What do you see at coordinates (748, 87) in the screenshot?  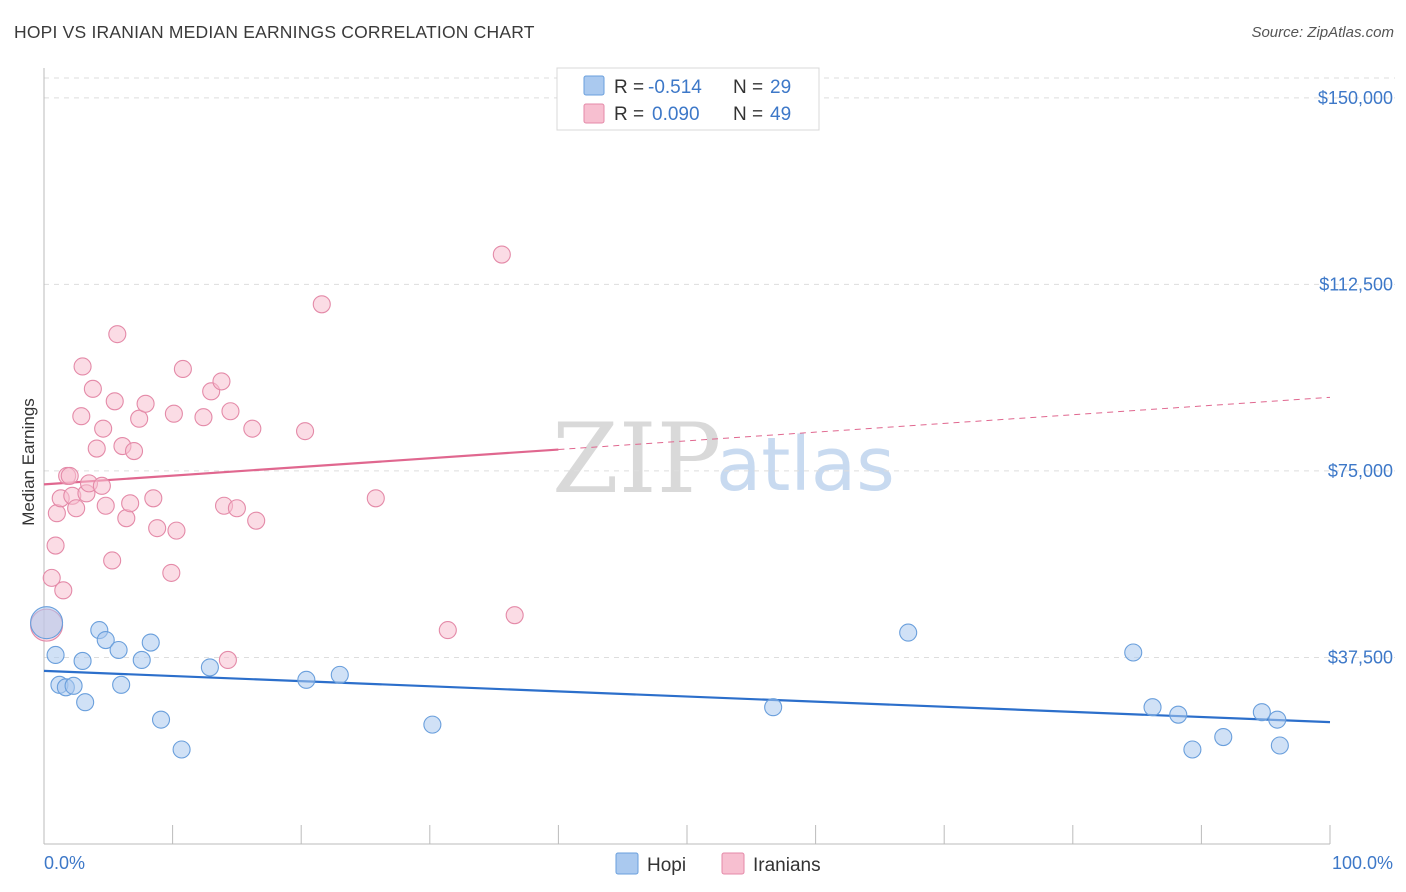 I see `legend-n-label-hopi: N =` at bounding box center [748, 87].